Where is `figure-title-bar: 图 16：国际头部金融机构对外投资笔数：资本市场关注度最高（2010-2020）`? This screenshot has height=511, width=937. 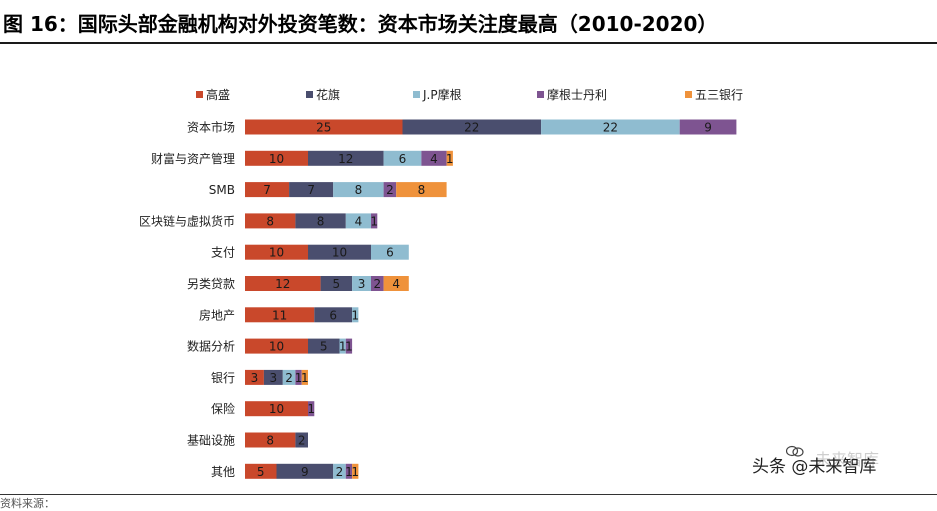
figure-title-bar: 图 16：国际头部金融机构对外投资笔数：资本市场关注度最高（2010-2020） is located at coordinates (468, 22).